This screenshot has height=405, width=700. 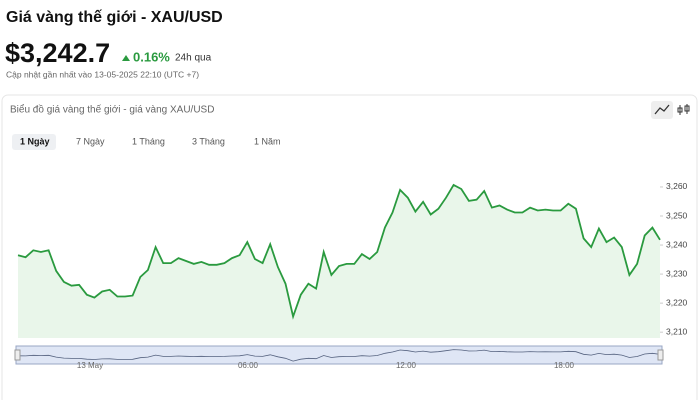 What do you see at coordinates (339, 355) in the screenshot?
I see `navigator-line` at bounding box center [339, 355].